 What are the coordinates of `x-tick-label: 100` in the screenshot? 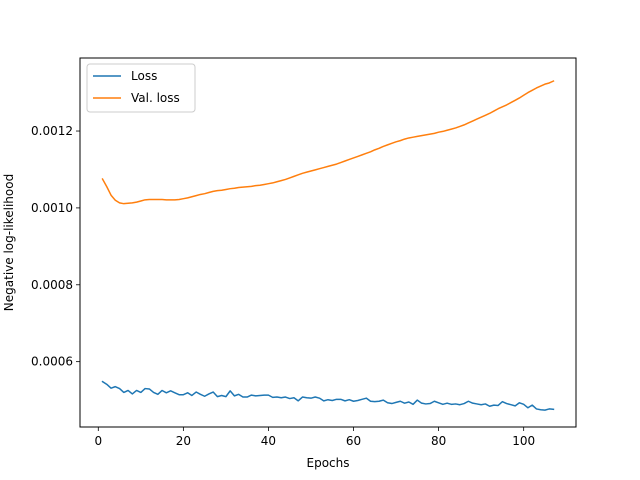 It's located at (523, 441).